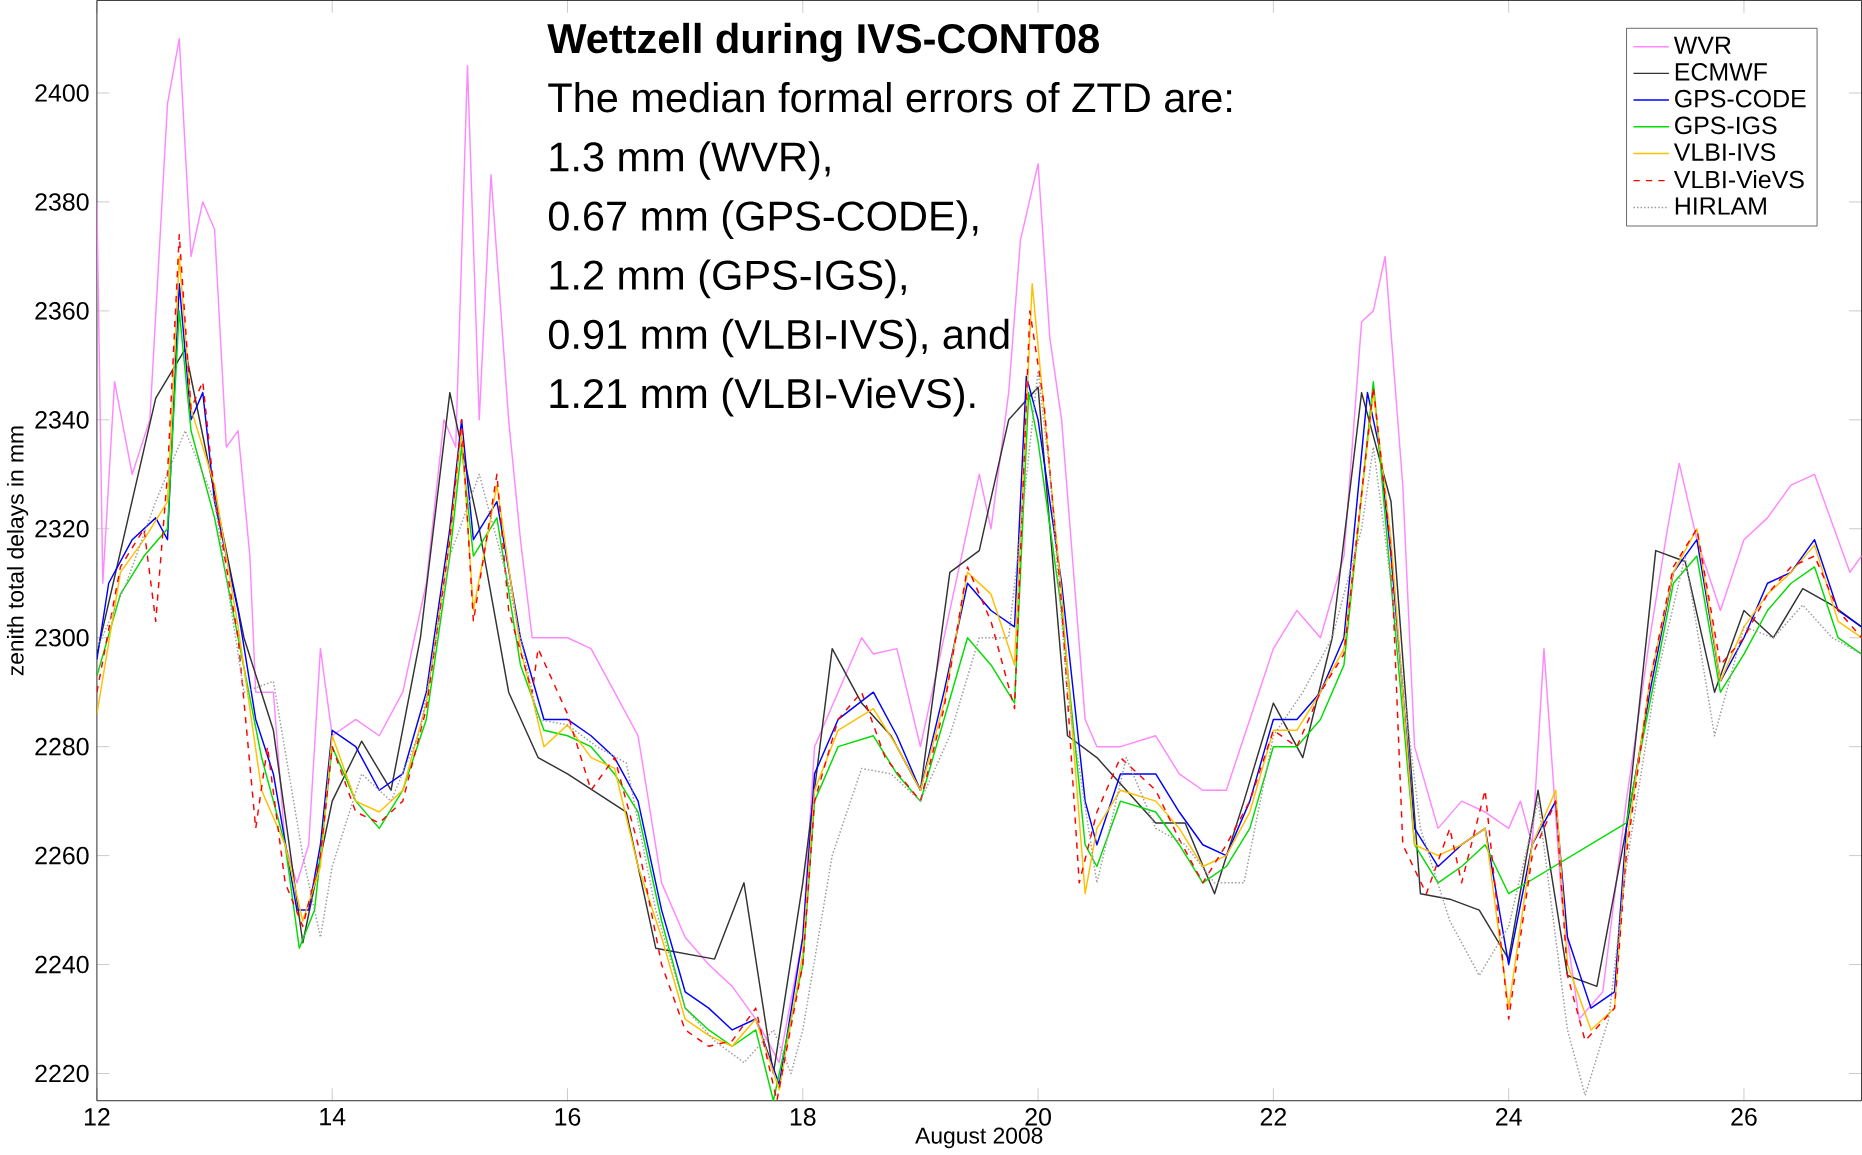  What do you see at coordinates (62, 528) in the screenshot?
I see `y-tick-label: 2320` at bounding box center [62, 528].